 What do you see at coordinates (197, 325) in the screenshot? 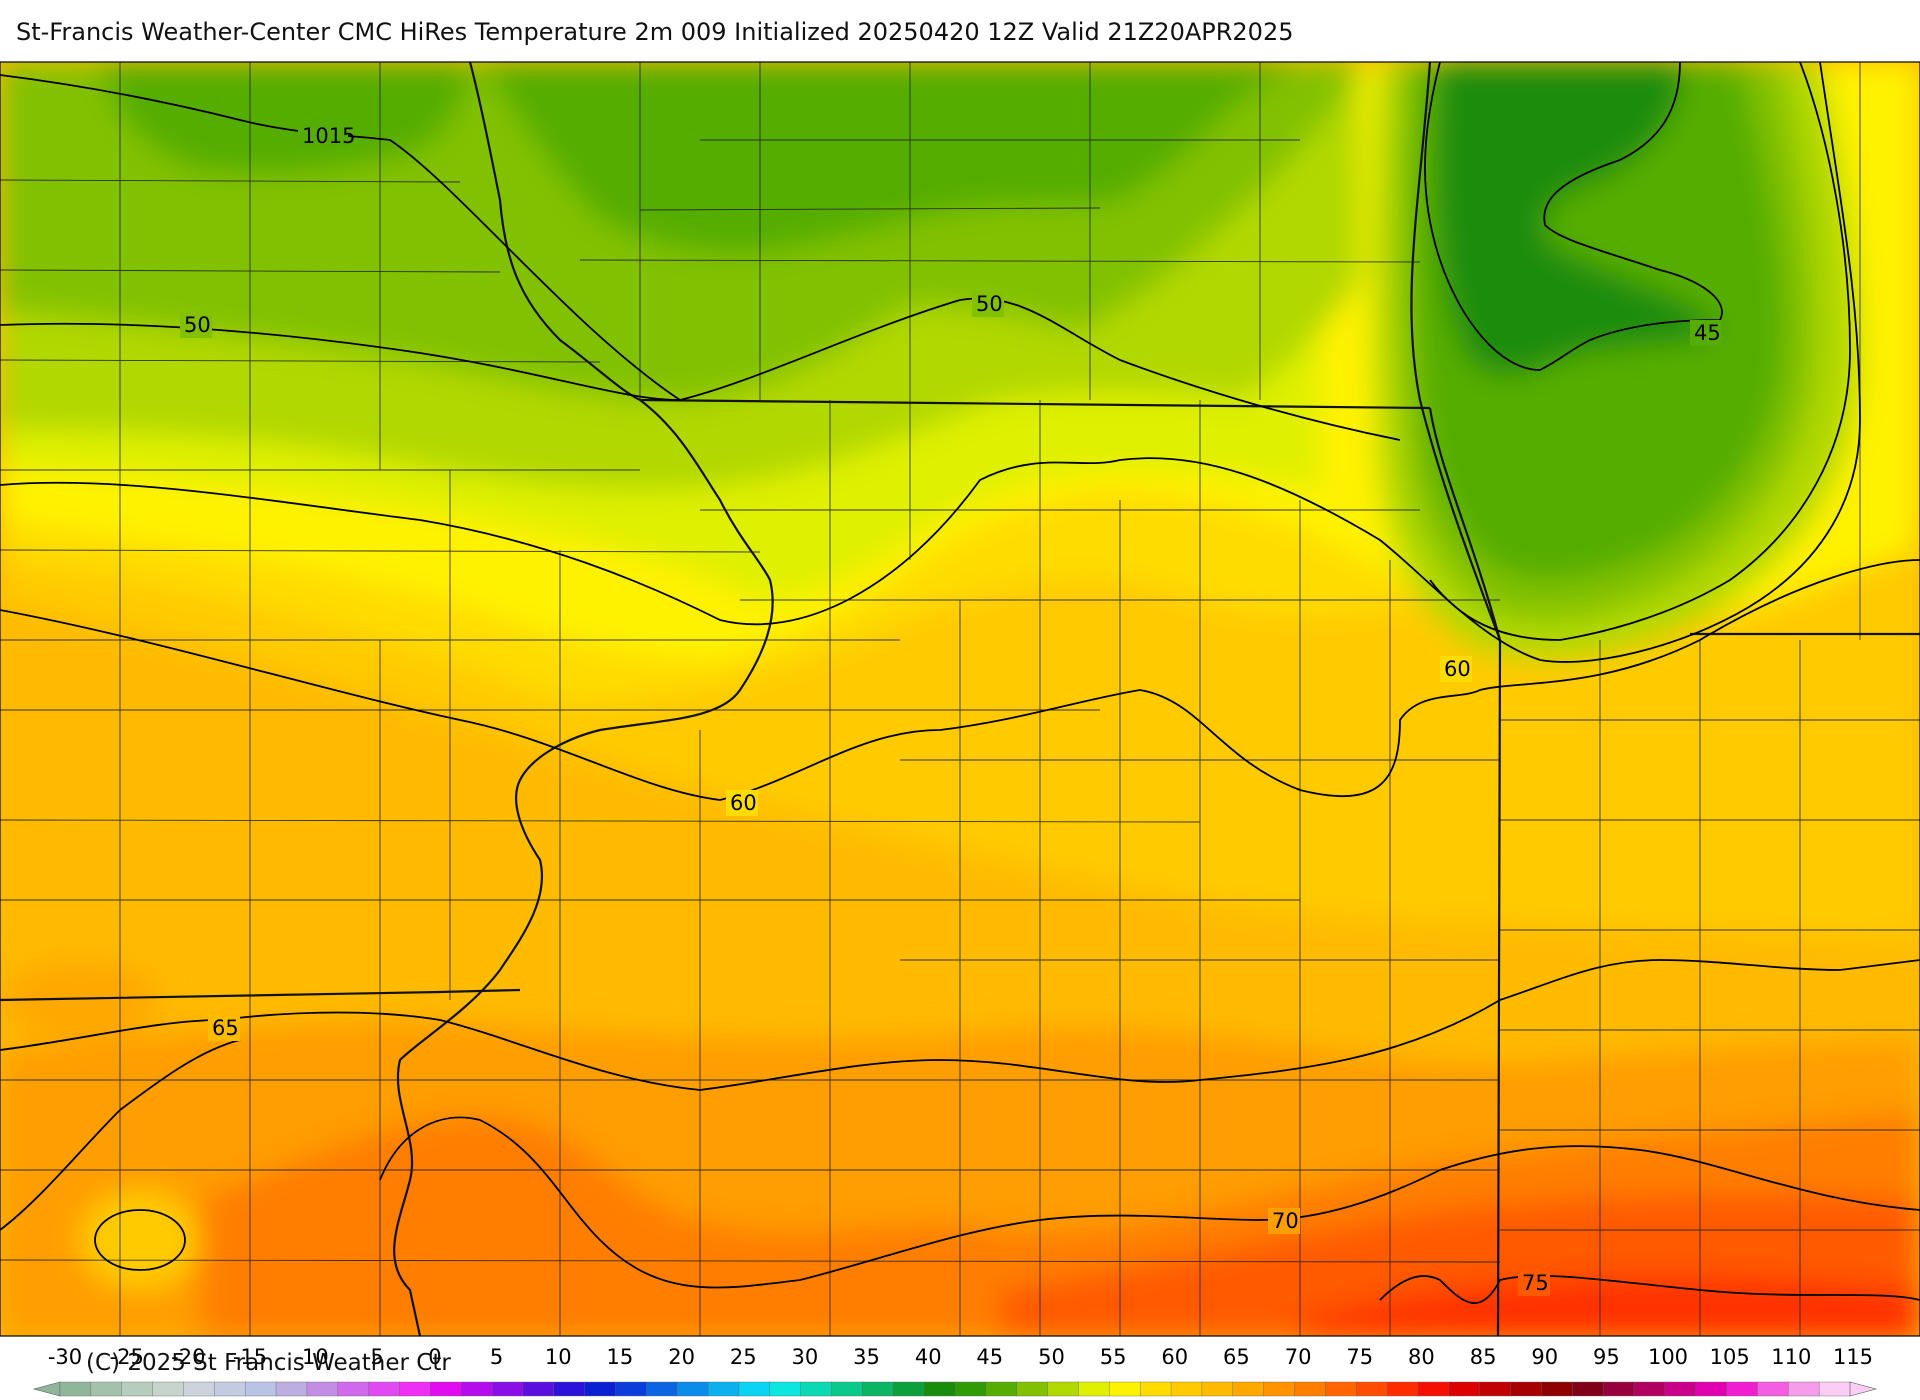
I see `contour-label-50-west: 50` at bounding box center [197, 325].